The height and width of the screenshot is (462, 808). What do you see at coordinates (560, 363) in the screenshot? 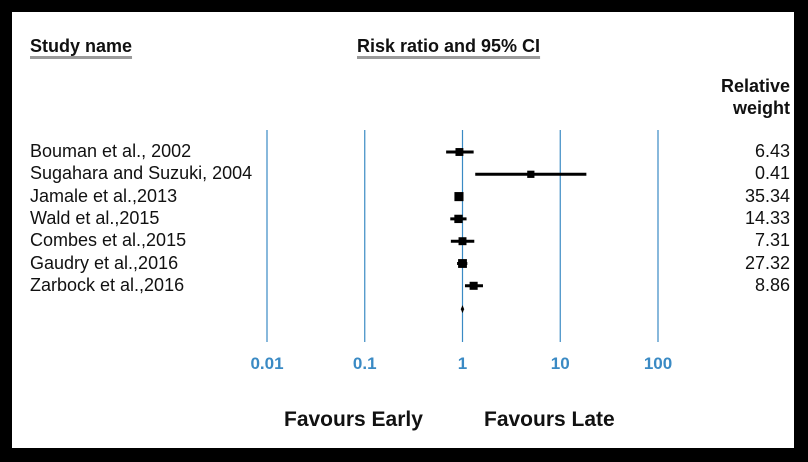
I see `x-tick-label: 10` at bounding box center [560, 363].